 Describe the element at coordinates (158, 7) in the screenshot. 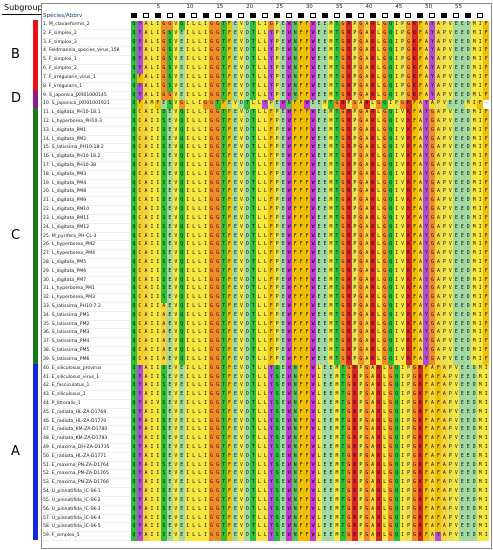

I see `ruler-tick: 5` at that location.